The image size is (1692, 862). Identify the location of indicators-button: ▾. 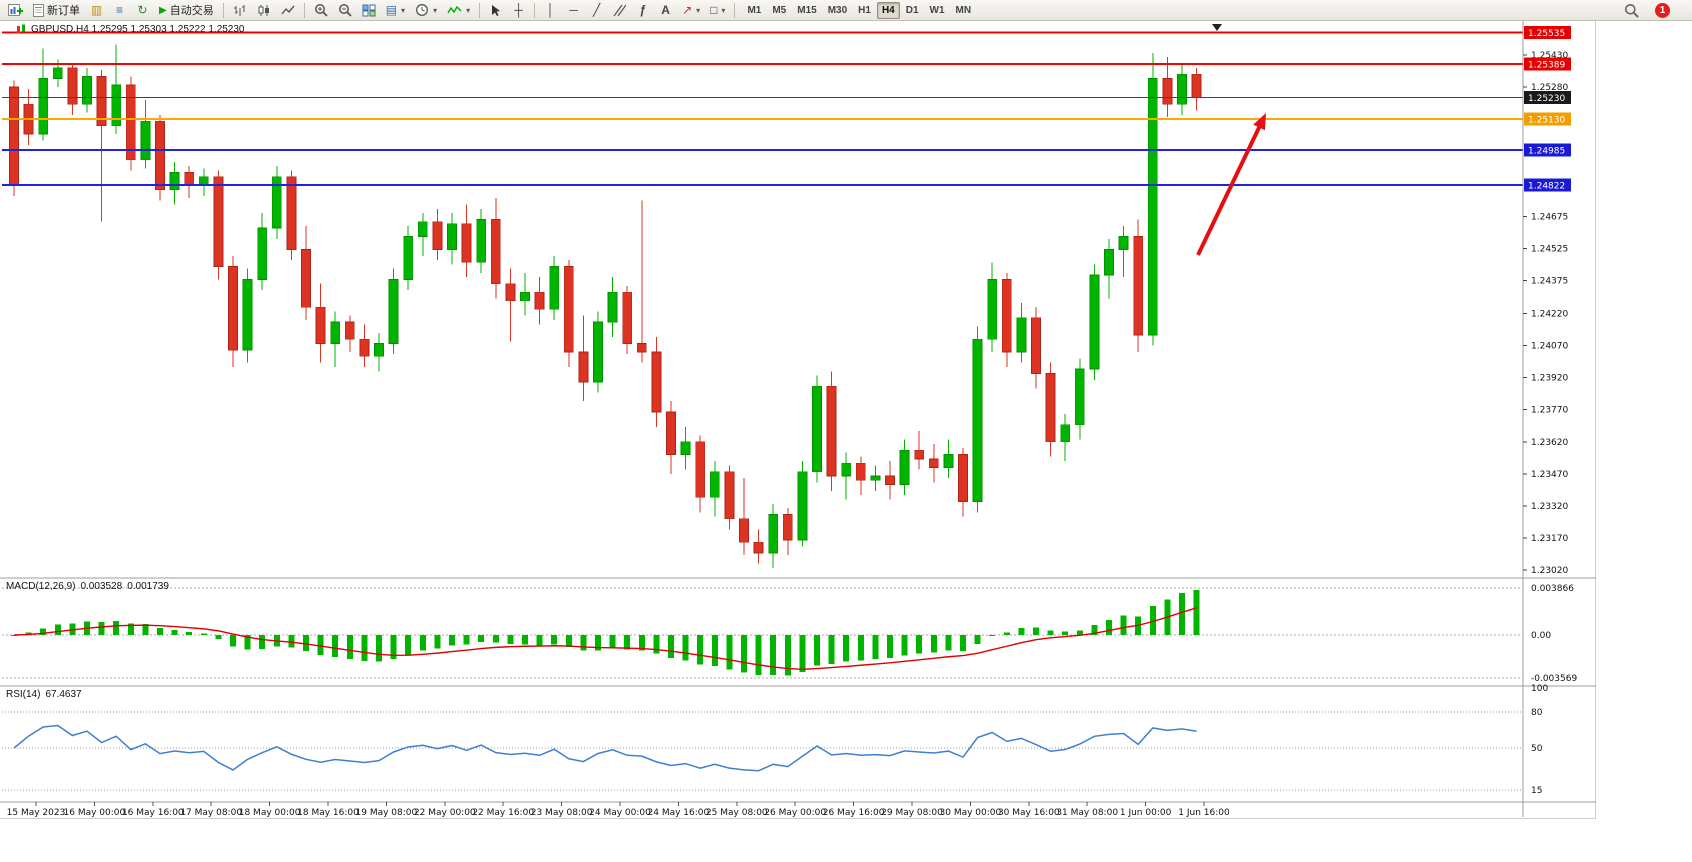
(458, 10).